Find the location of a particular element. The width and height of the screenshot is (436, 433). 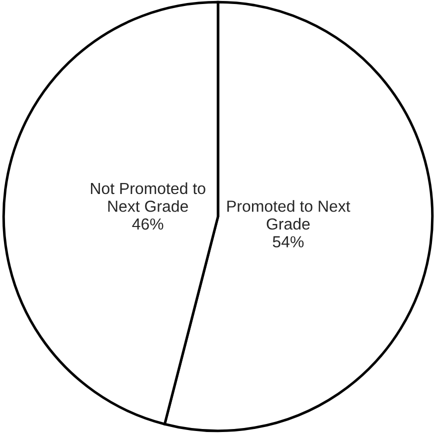

data-label: 54% is located at coordinates (288, 242).